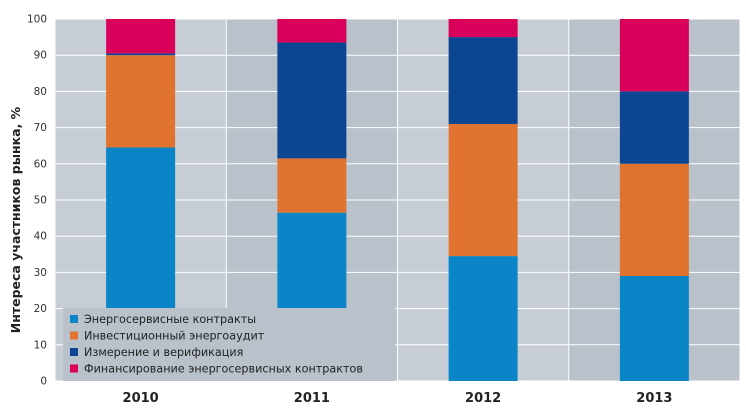  What do you see at coordinates (141, 398) in the screenshot?
I see `x-tick-label: 2010` at bounding box center [141, 398].